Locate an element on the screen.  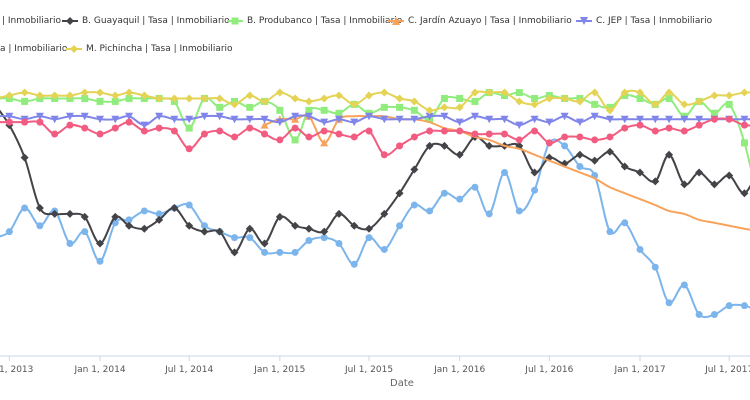
legend-item-c-jep: C. JEP | Tasa | Inmobiliario is located at coordinates (644, 21).